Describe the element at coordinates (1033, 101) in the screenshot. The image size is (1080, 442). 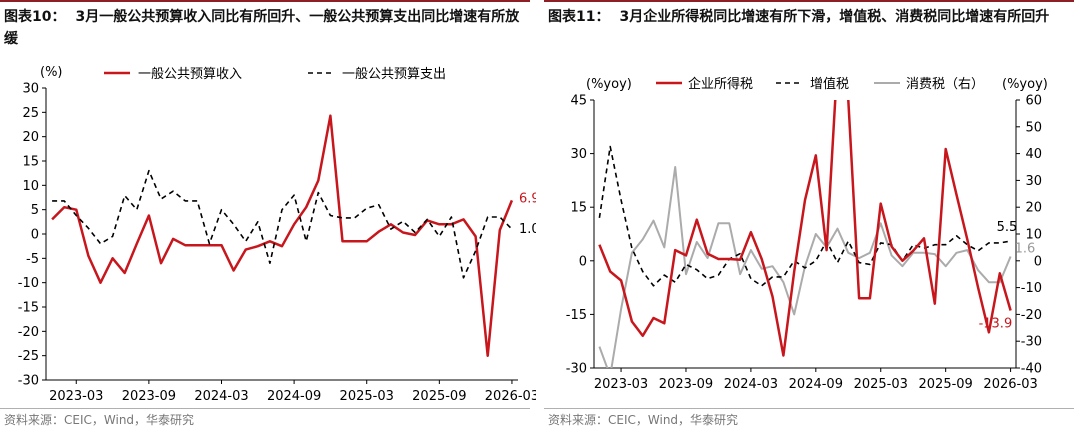
I see `y-tick-label-right: 60` at that location.